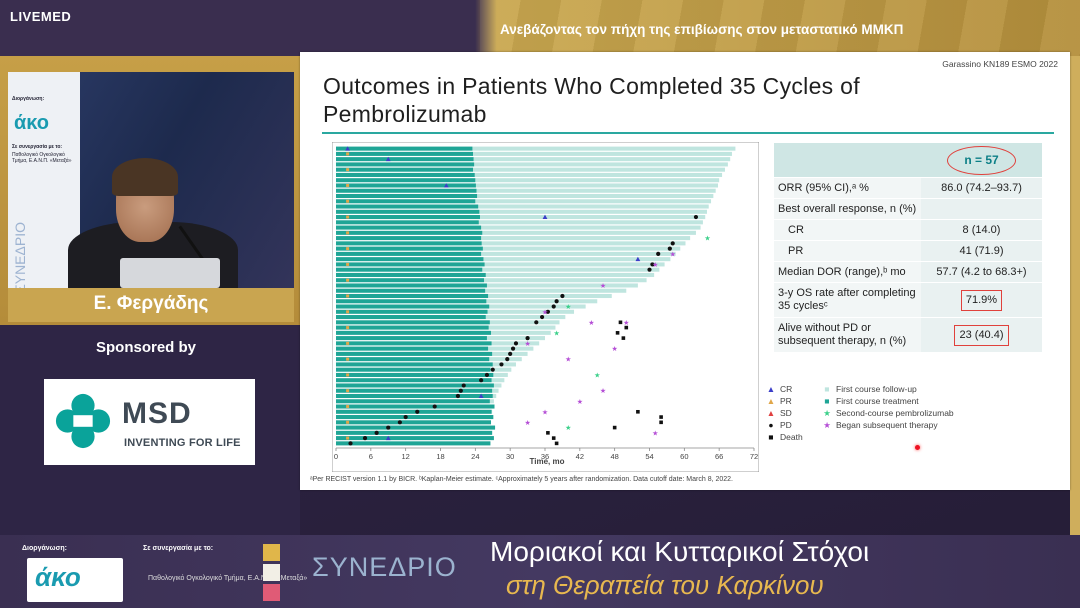  What do you see at coordinates (981, 335) in the screenshot?
I see `highlight-box: 23 (40.4)` at bounding box center [981, 335].